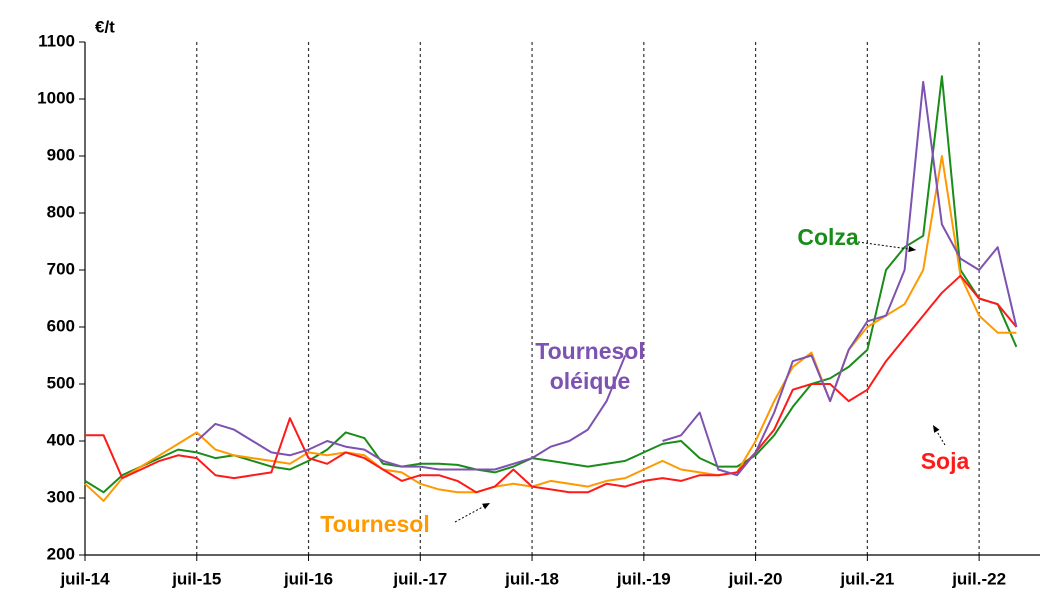  What do you see at coordinates (531, 578) in the screenshot?
I see `x-tick-label: juil.-18` at bounding box center [531, 578].